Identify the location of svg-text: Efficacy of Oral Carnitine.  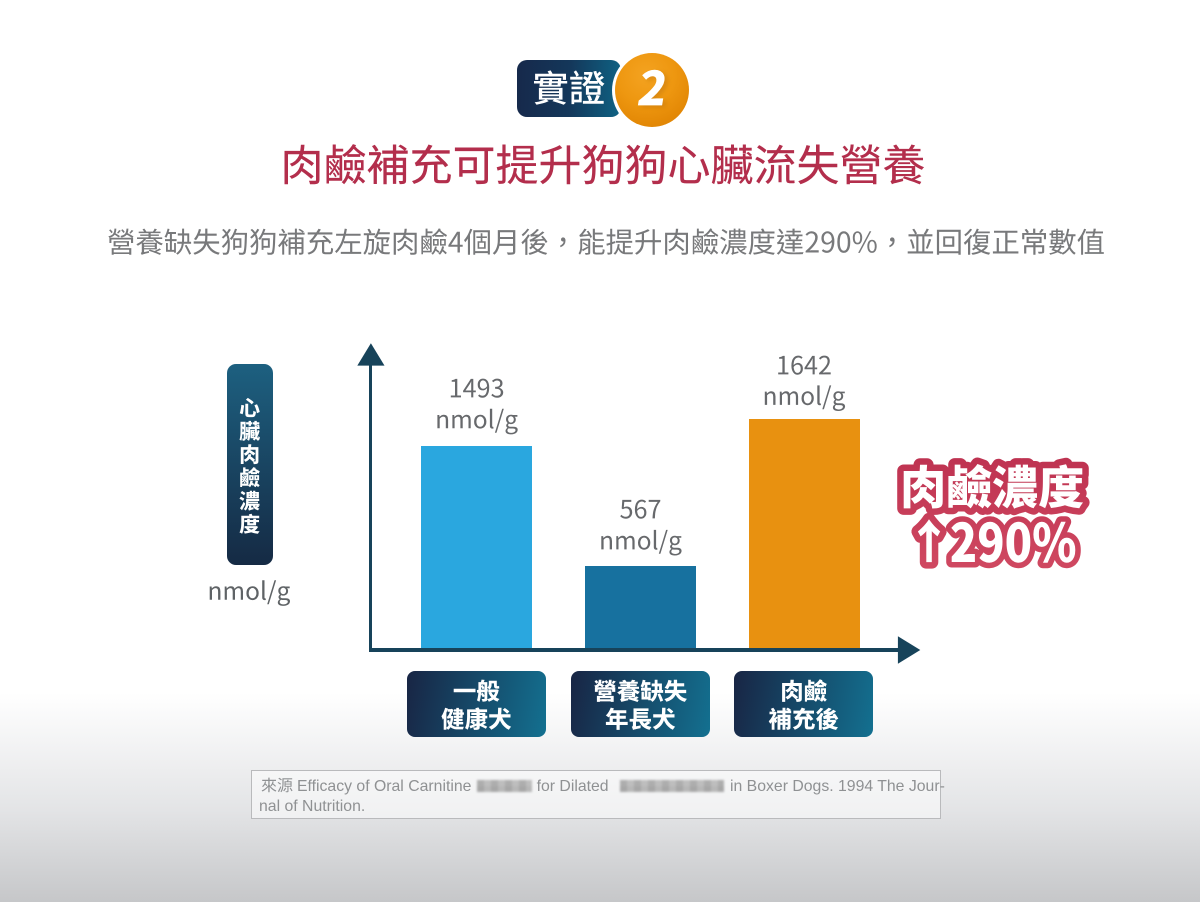
(384, 786).